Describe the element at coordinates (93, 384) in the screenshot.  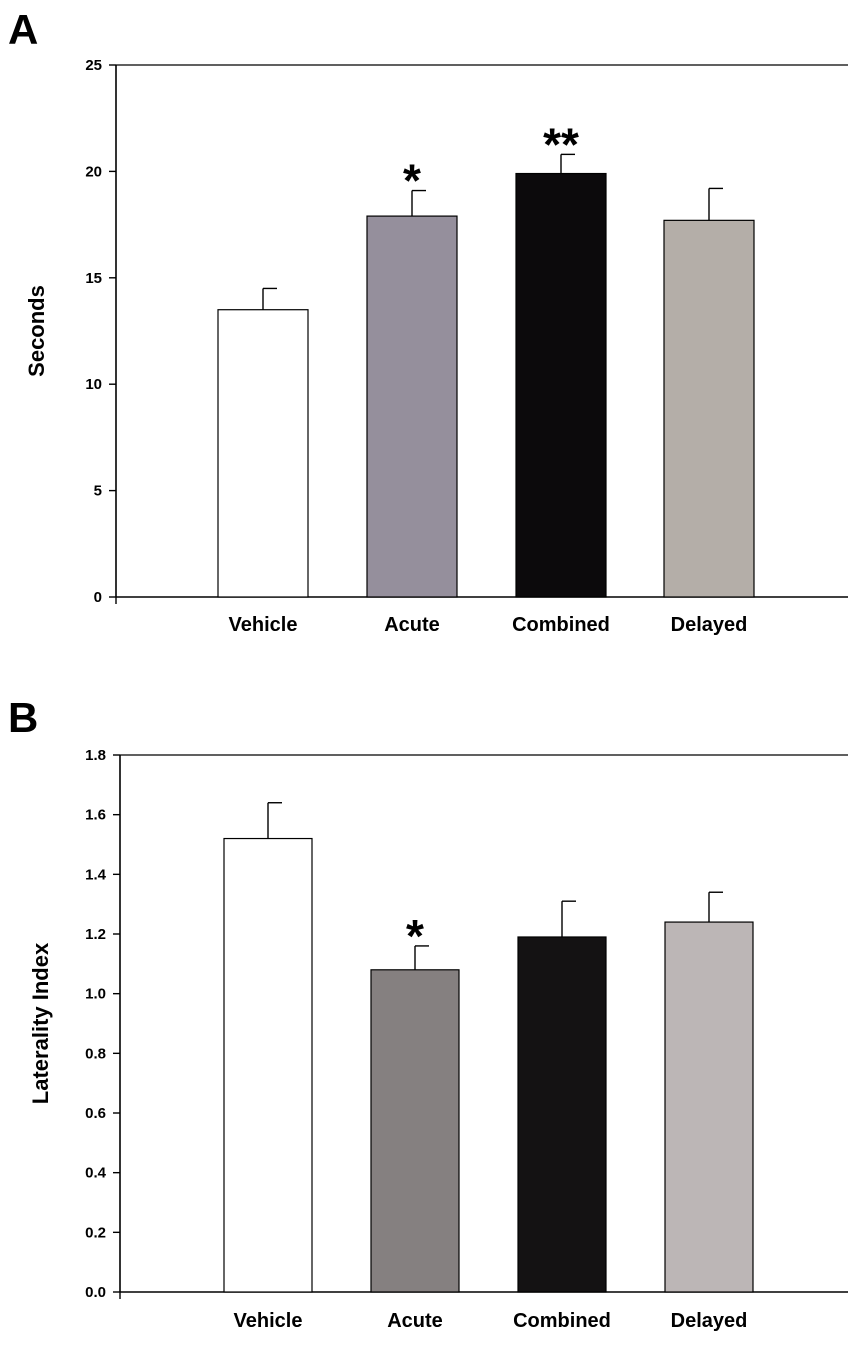
I see `y-tick-label: 10` at that location.